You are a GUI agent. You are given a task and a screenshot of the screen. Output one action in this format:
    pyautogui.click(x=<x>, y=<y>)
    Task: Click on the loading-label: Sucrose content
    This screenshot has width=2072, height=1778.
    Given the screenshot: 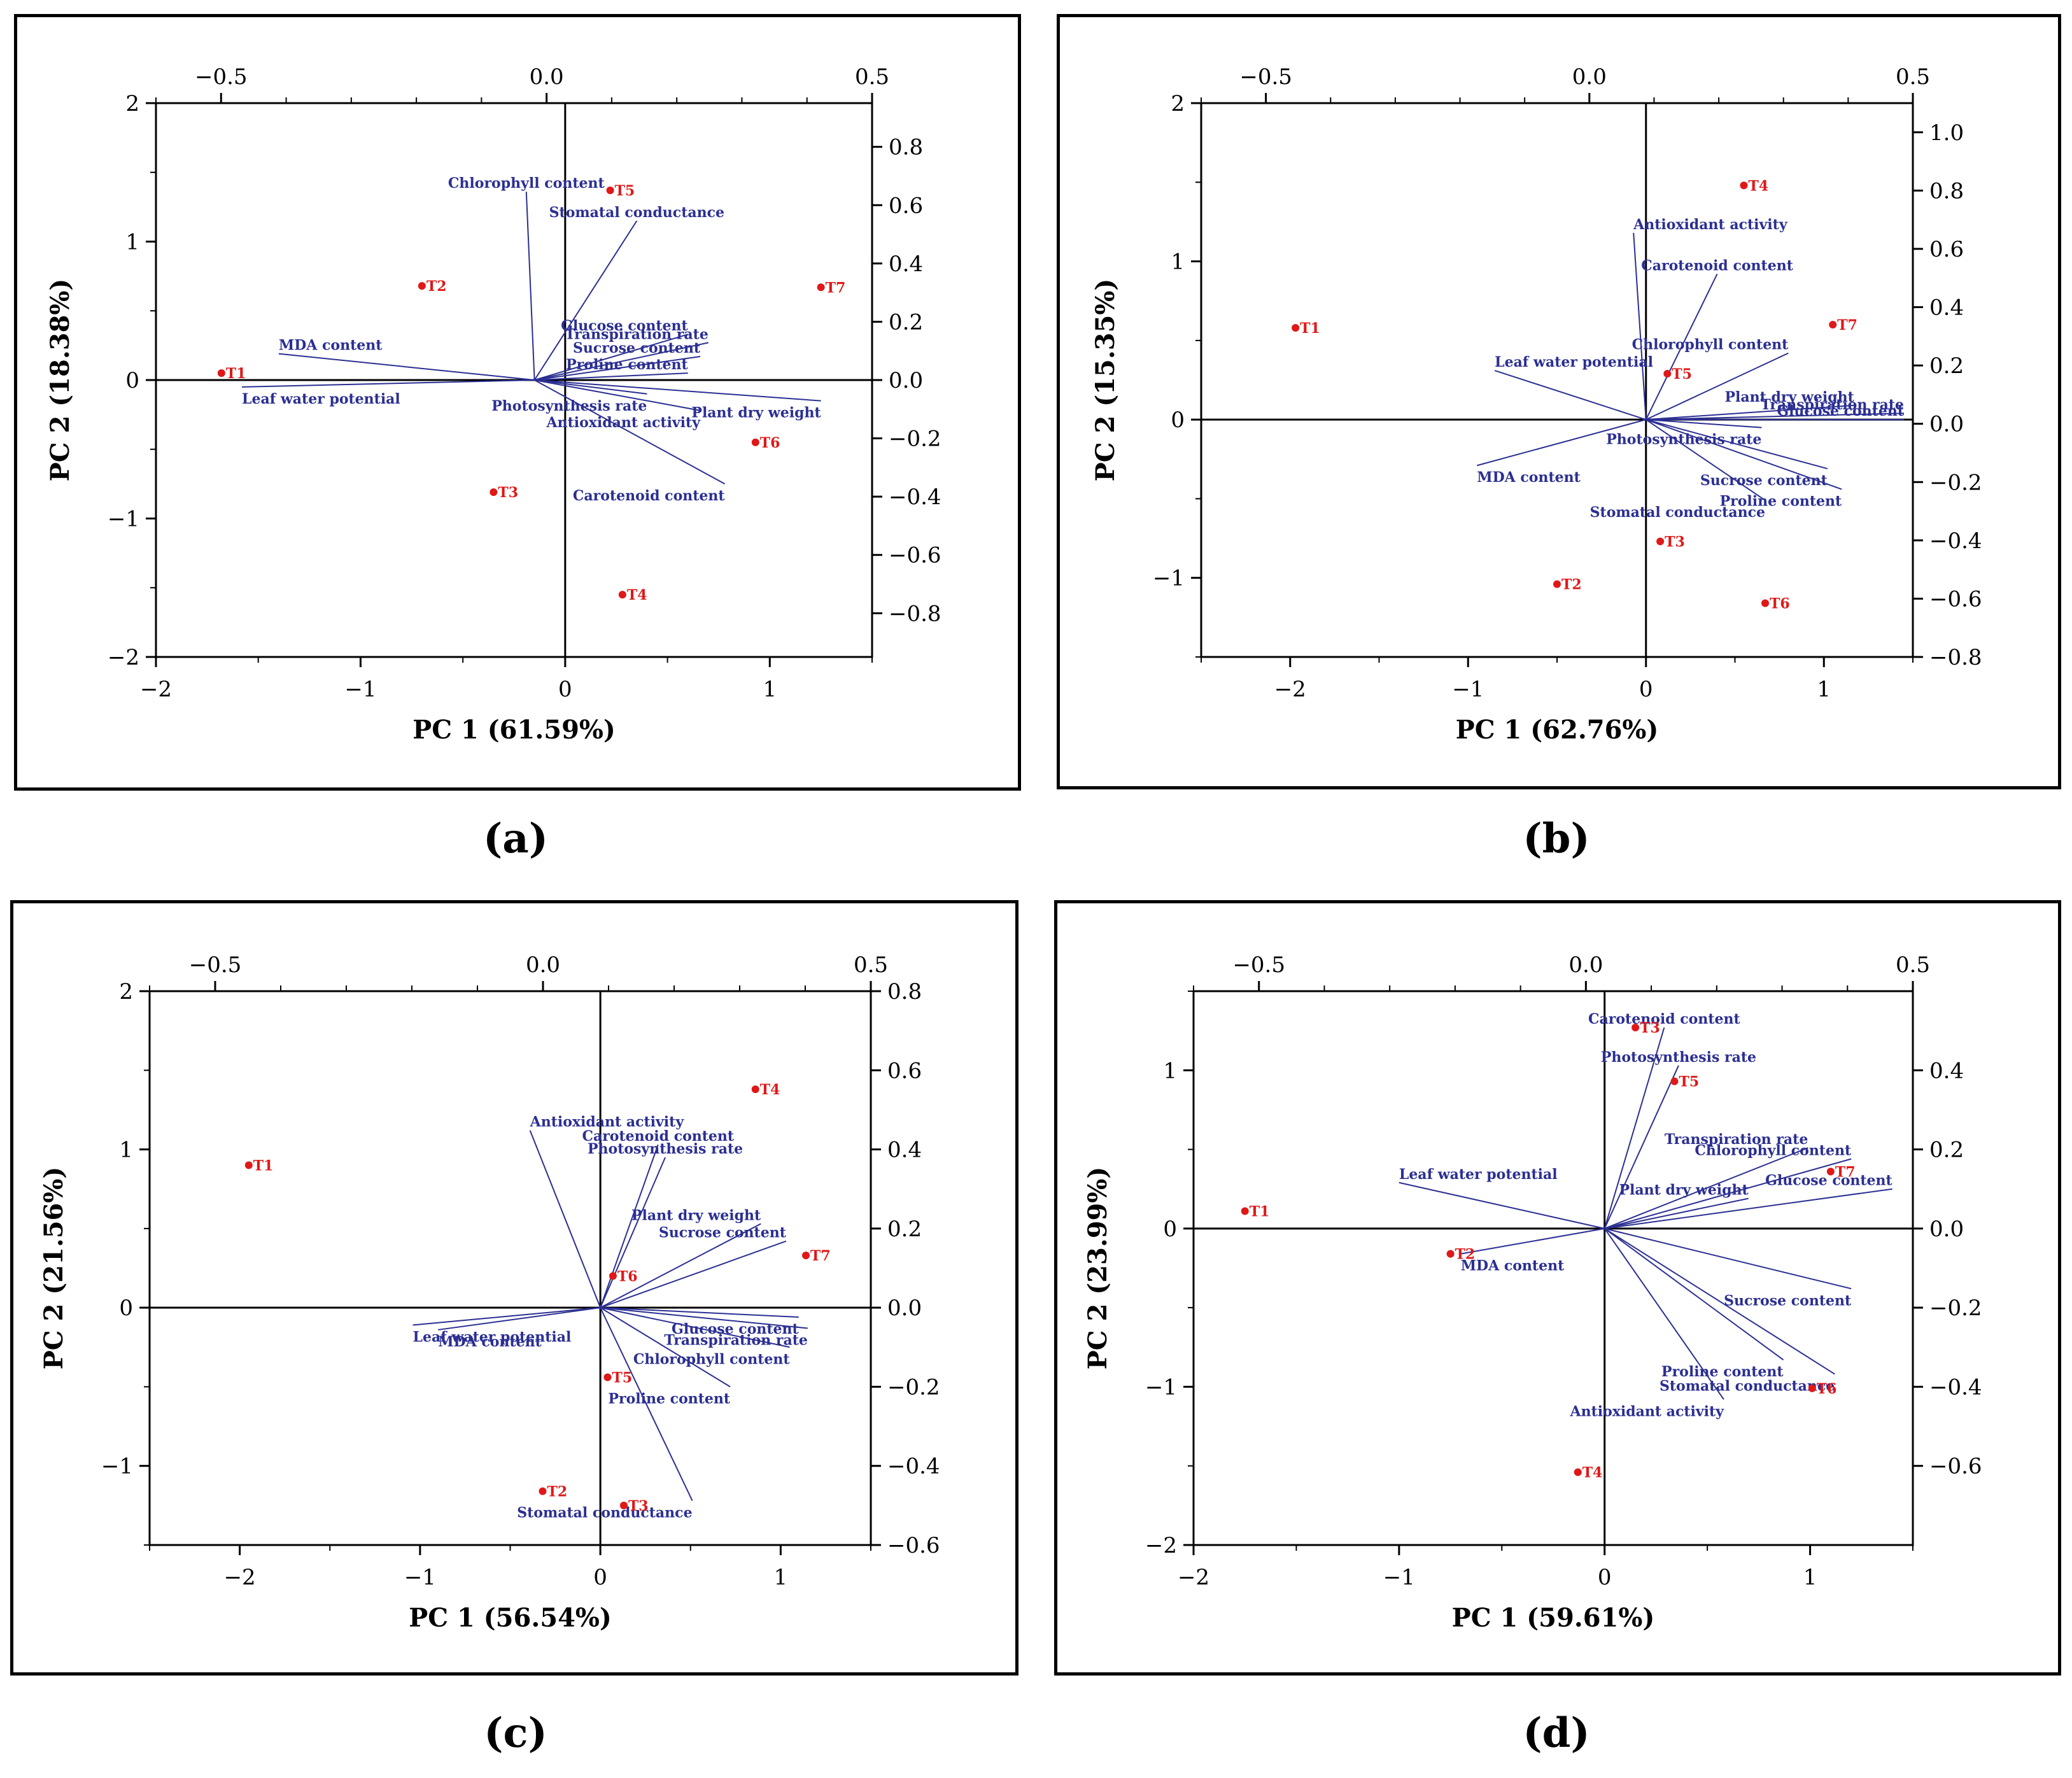 What is the action you would take?
    pyautogui.click(x=637, y=348)
    